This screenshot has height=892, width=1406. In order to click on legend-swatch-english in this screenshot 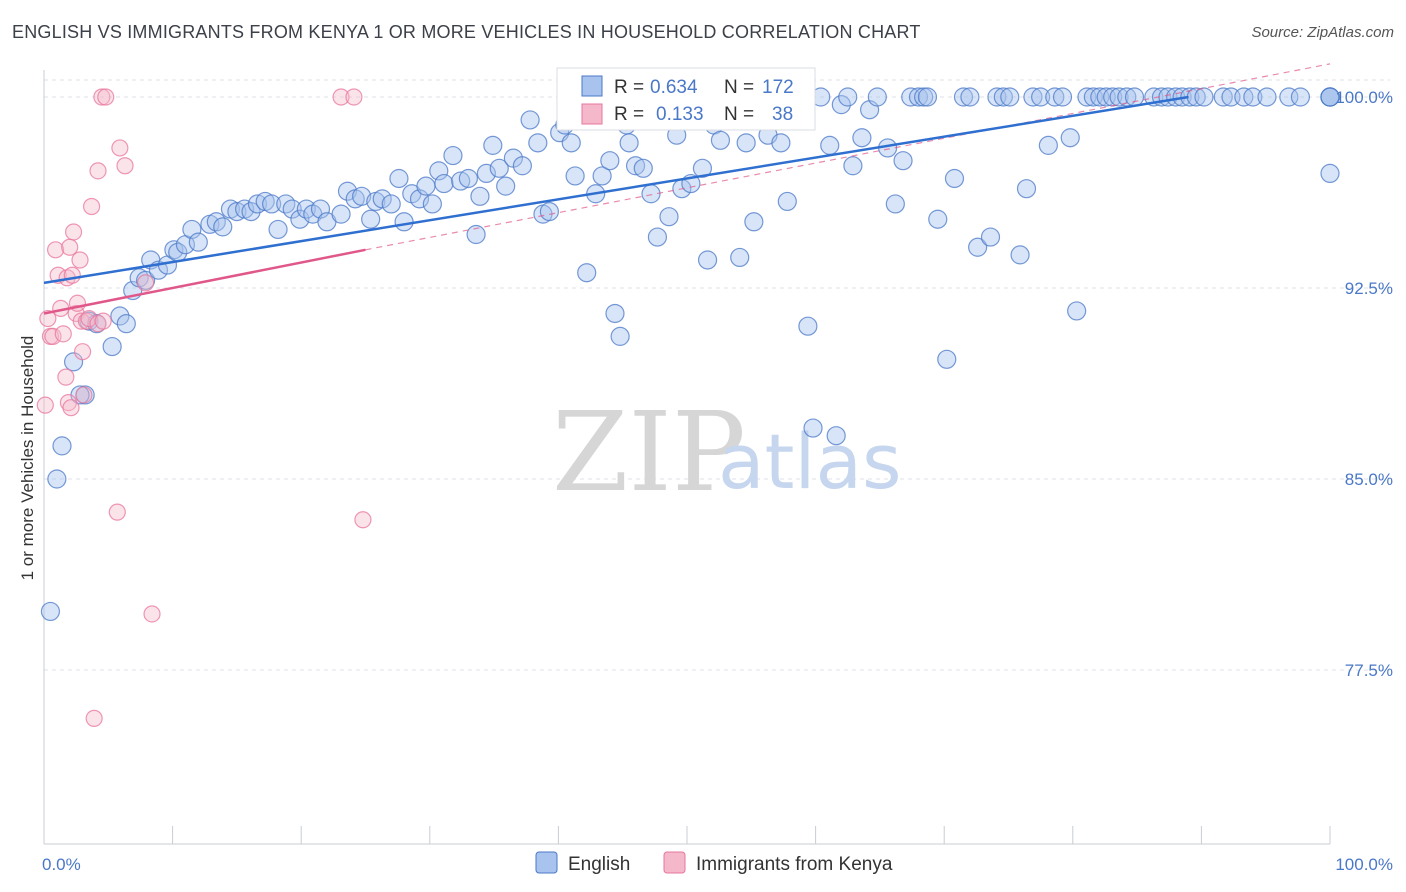, I will do `click(546, 862)`.